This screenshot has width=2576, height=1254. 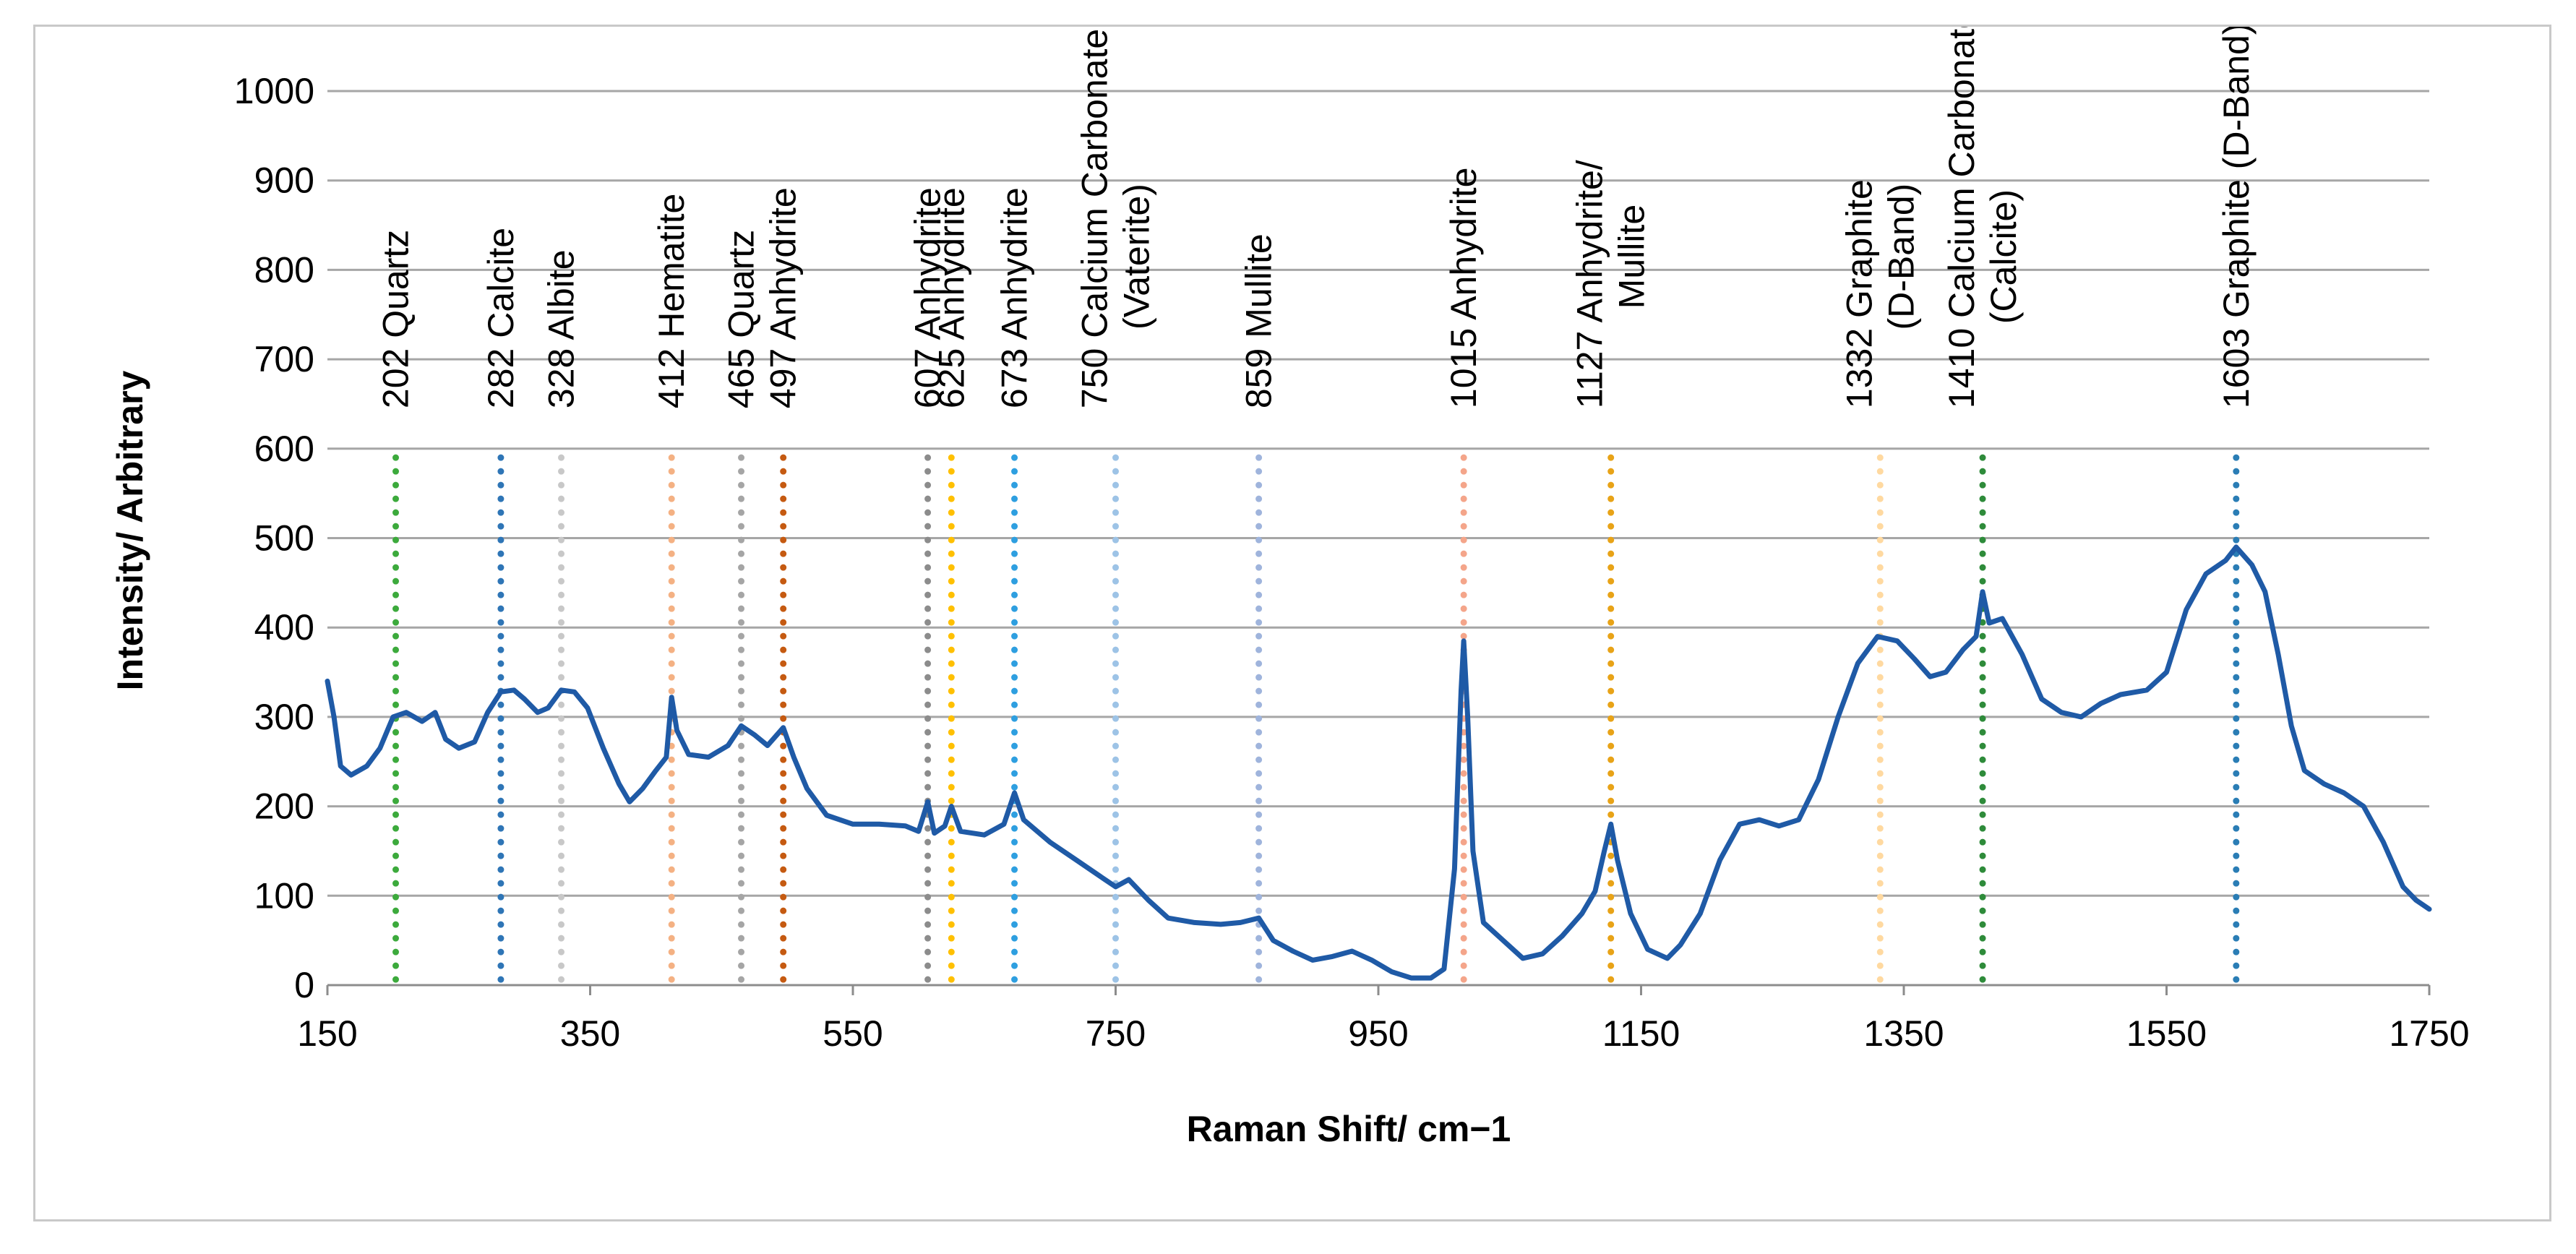 I want to click on peak-label-625: 625 Anhydrite, so click(x=951, y=297).